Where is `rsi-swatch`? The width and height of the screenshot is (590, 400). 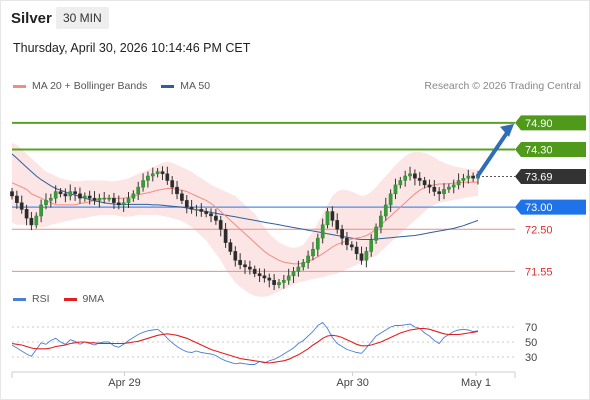 rsi-swatch is located at coordinates (19, 299).